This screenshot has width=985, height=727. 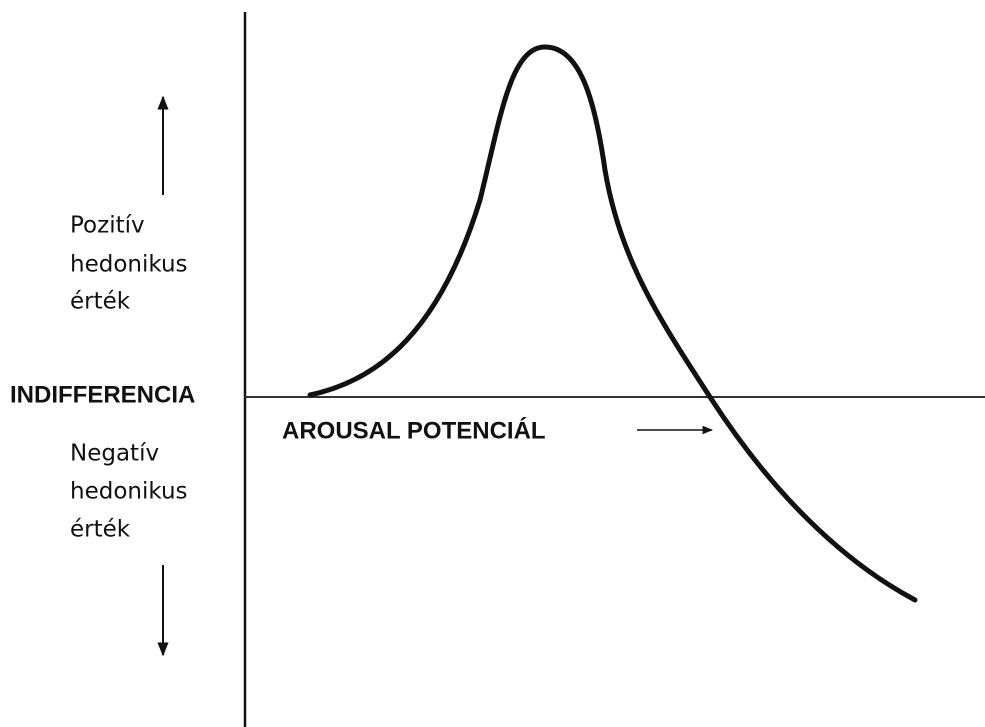 What do you see at coordinates (114, 454) in the screenshot?
I see `negative-label: Negatív` at bounding box center [114, 454].